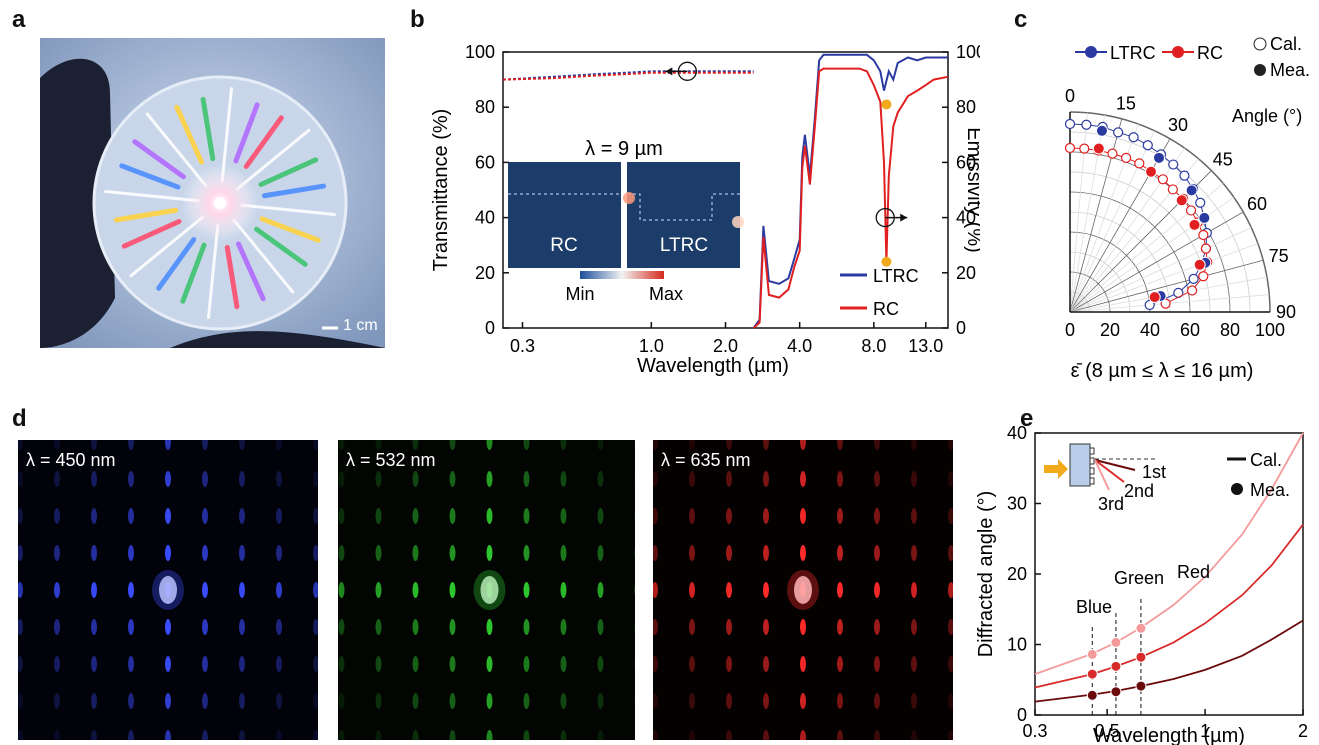  I want to click on legend-ltrc-dot, so click(1091, 52).